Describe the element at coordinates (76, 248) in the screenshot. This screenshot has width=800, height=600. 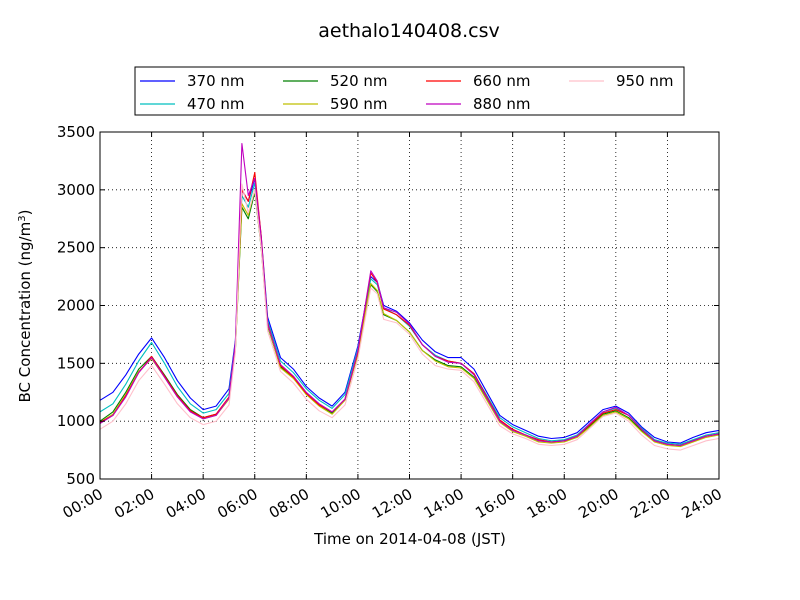
I see `y-tick-label: 2500` at that location.